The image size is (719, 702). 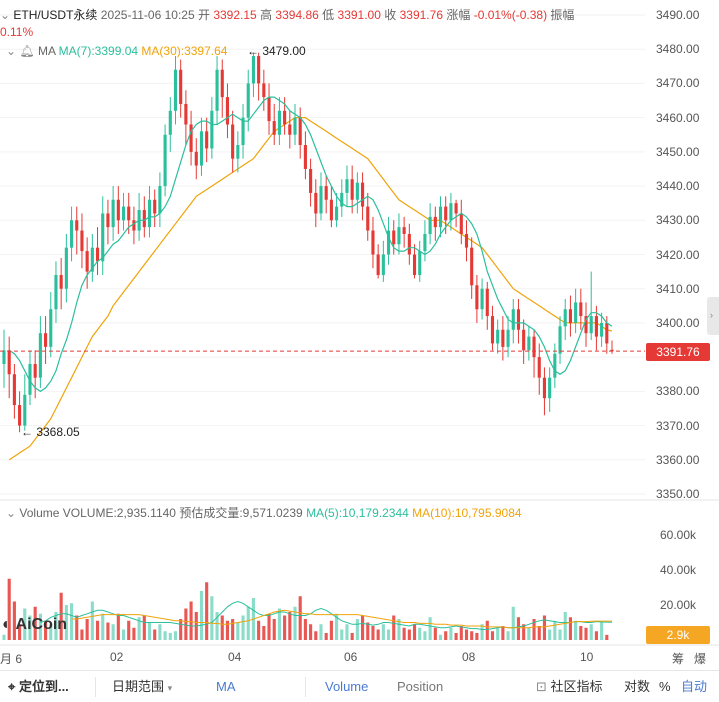 I want to click on ma30-legend: MA(30):3397.64, so click(x=184, y=51).